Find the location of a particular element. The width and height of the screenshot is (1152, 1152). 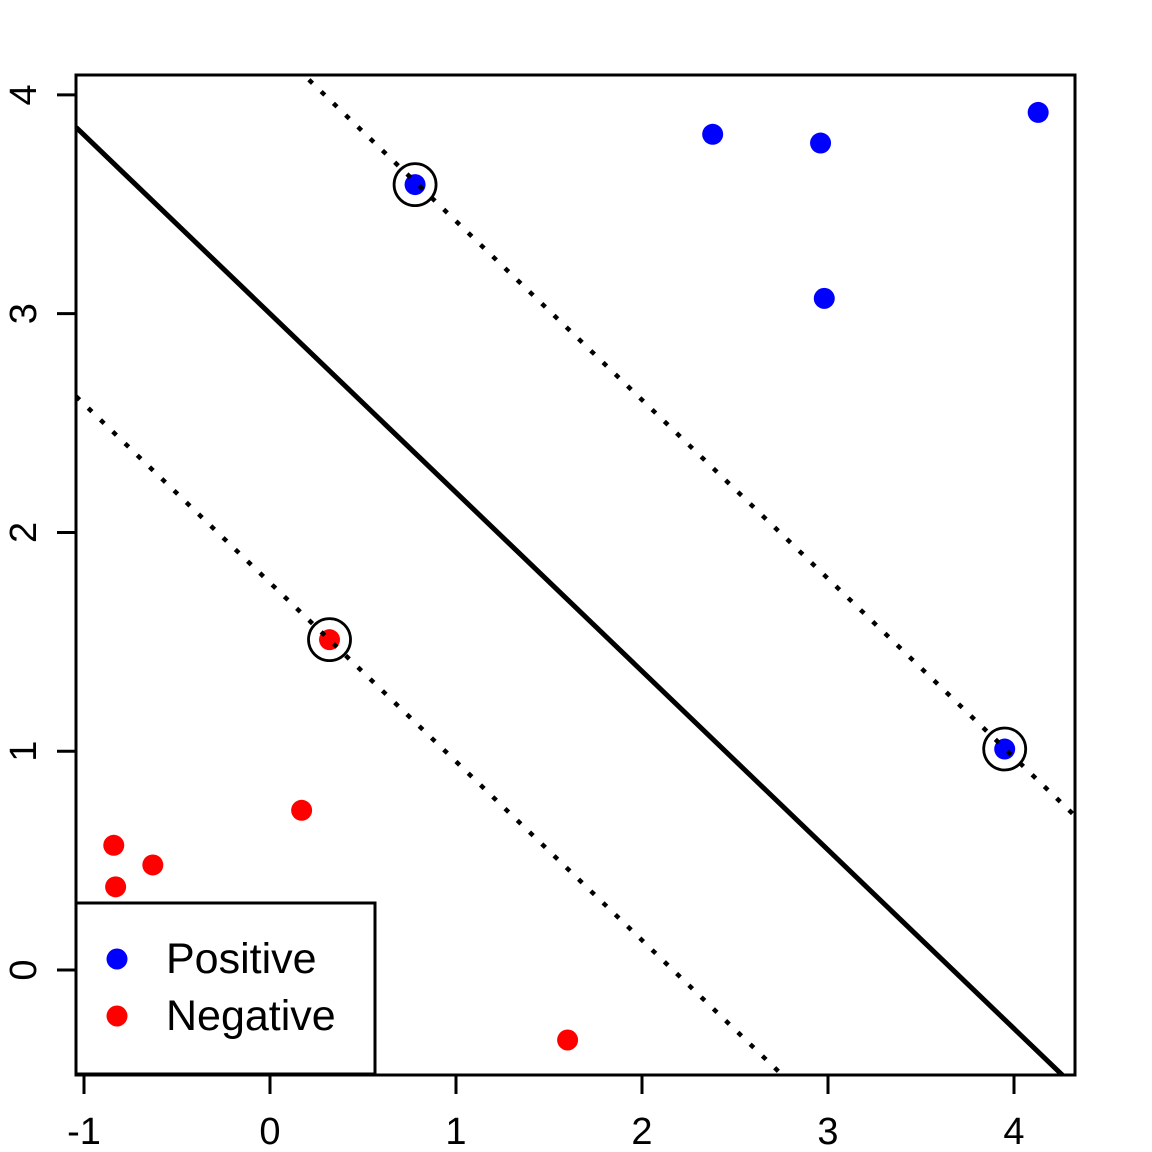

x-tick-label: 1 is located at coordinates (455, 1131).